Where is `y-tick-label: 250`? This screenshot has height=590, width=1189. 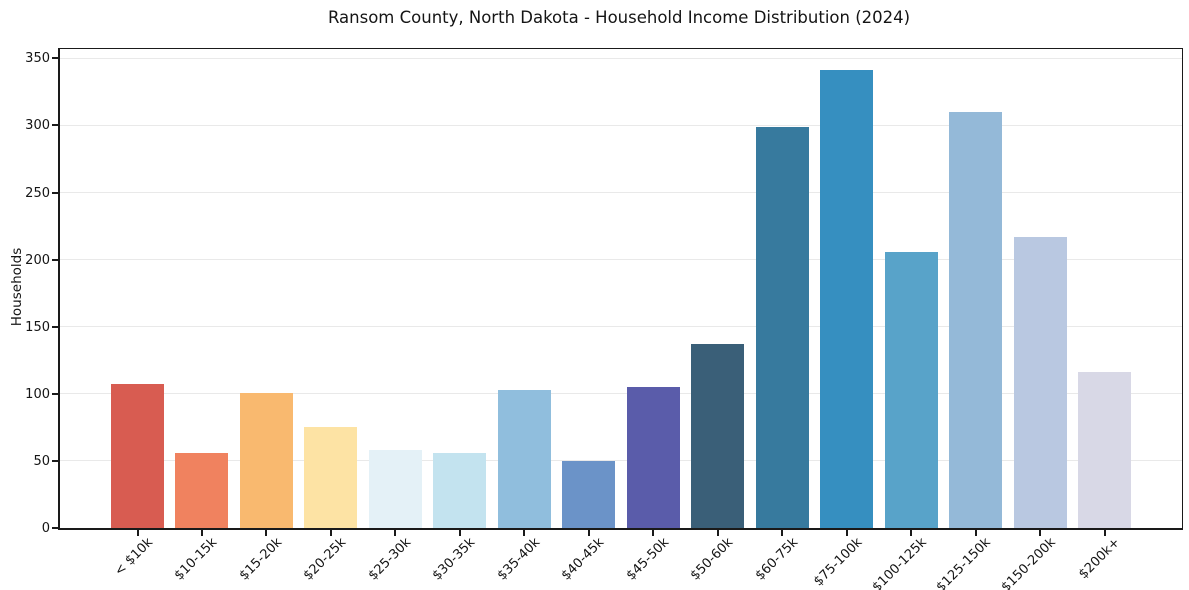
y-tick-label: 250 is located at coordinates (37, 193).